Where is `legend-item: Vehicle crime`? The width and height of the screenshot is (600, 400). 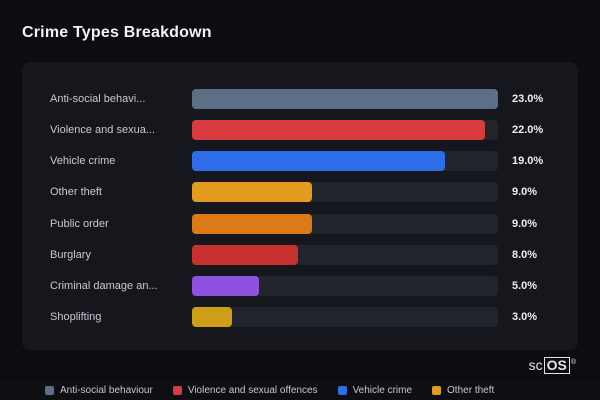
legend-item: Vehicle crime is located at coordinates (375, 390).